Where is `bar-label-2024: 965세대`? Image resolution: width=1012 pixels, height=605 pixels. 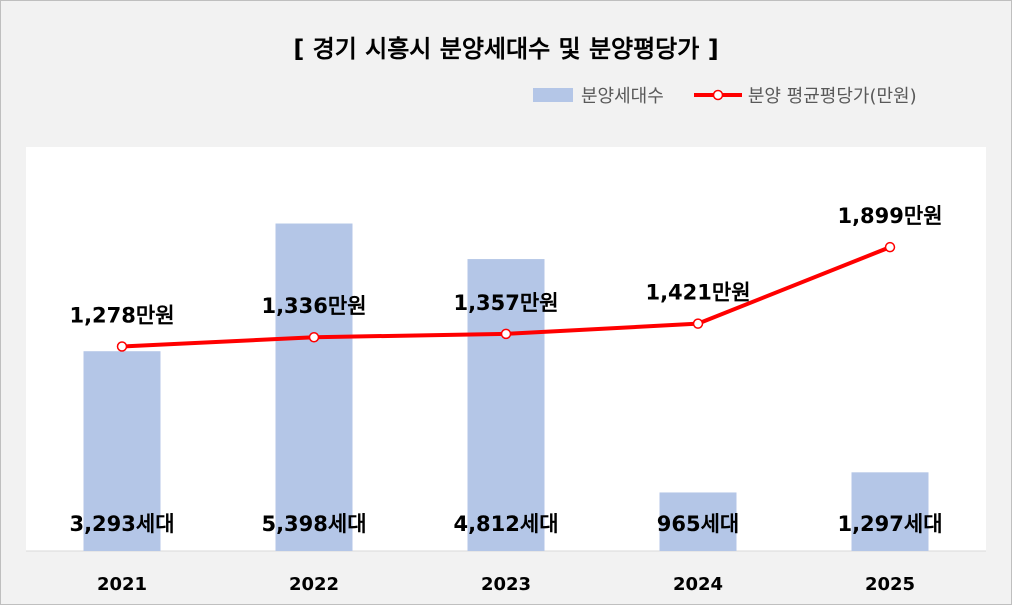 bar-label-2024: 965세대 is located at coordinates (698, 524).